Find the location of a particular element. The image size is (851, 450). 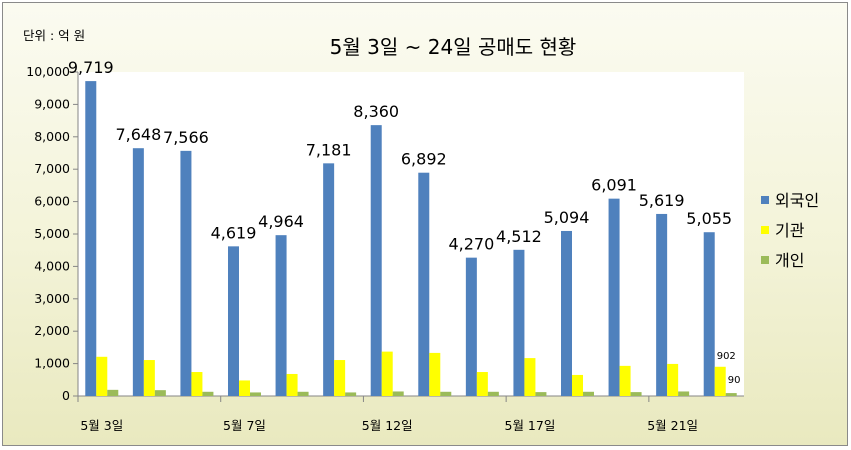

y-tick-label: 6,000 is located at coordinates (52, 201).